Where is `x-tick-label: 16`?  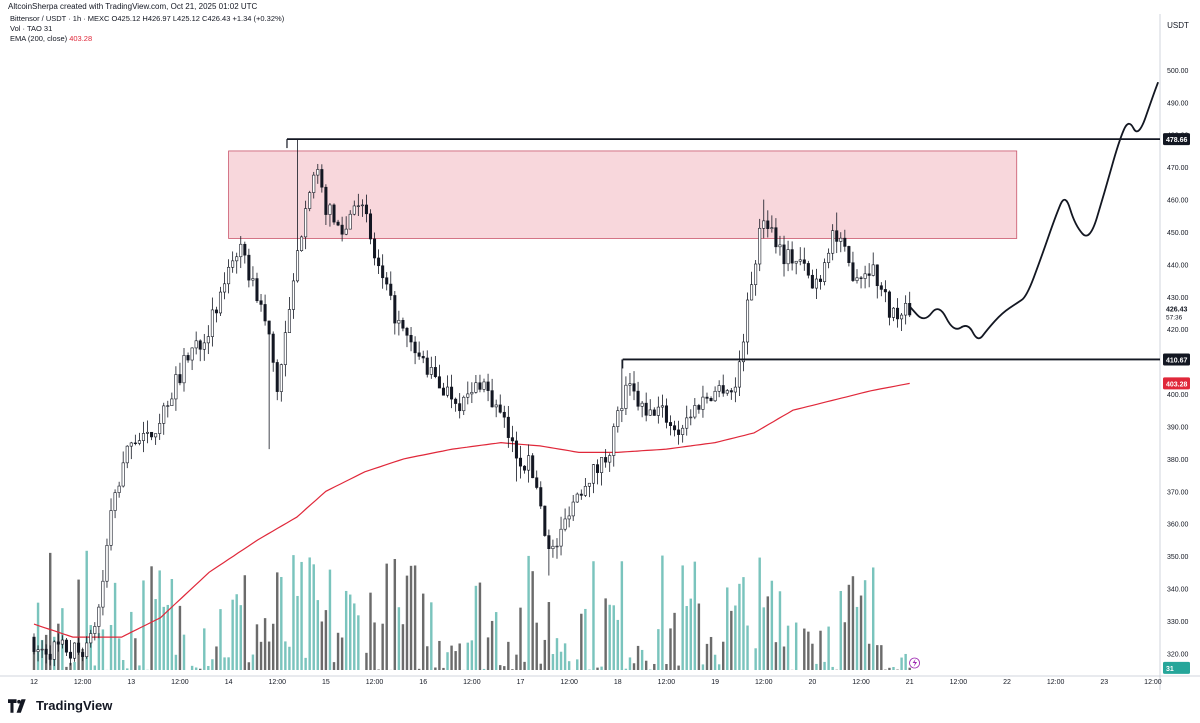
x-tick-label: 16 is located at coordinates (423, 682).